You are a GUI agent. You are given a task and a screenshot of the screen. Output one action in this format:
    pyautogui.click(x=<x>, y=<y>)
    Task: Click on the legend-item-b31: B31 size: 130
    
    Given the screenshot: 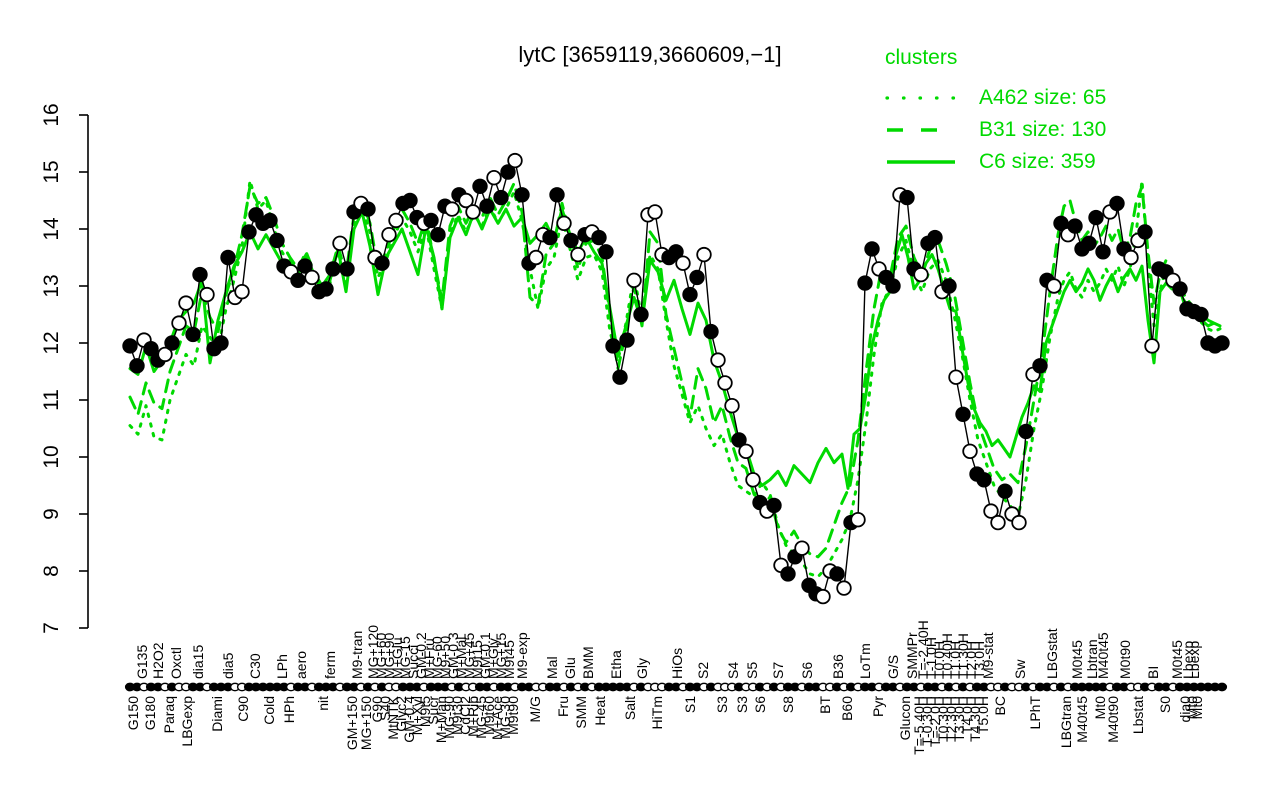 What is the action you would take?
    pyautogui.click(x=995, y=130)
    